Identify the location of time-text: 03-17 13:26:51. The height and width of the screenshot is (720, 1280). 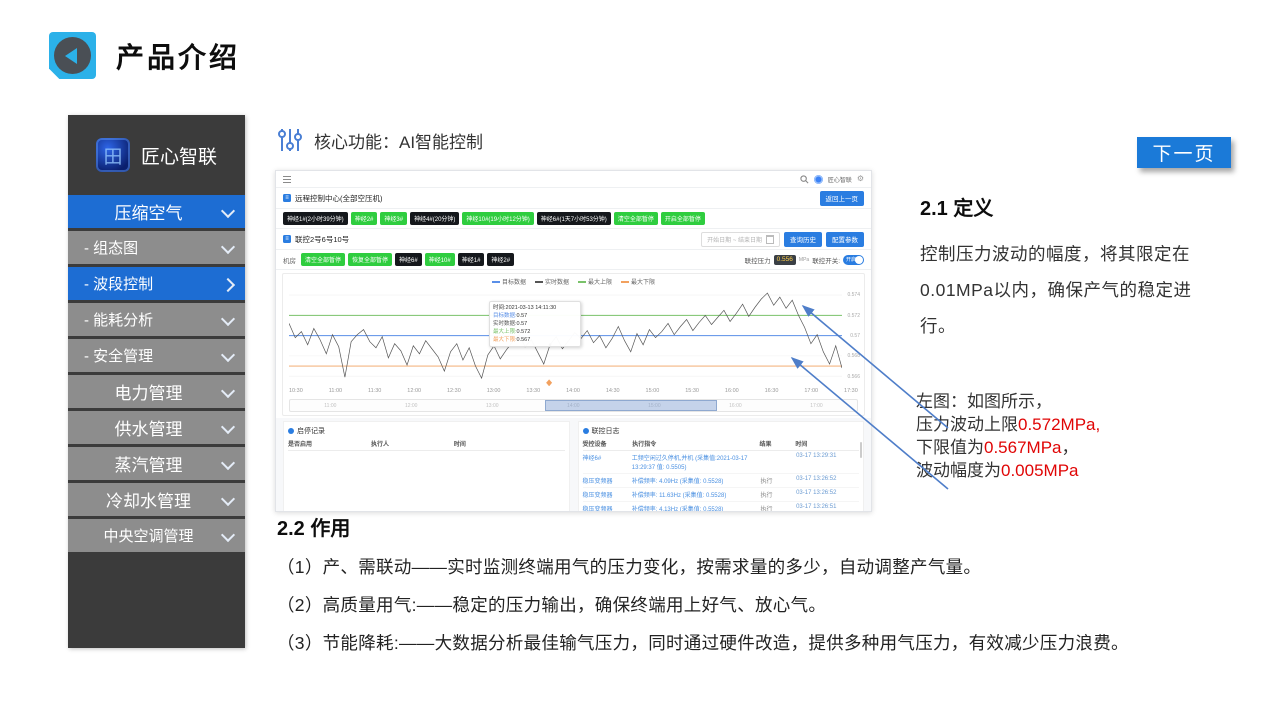
(816, 507).